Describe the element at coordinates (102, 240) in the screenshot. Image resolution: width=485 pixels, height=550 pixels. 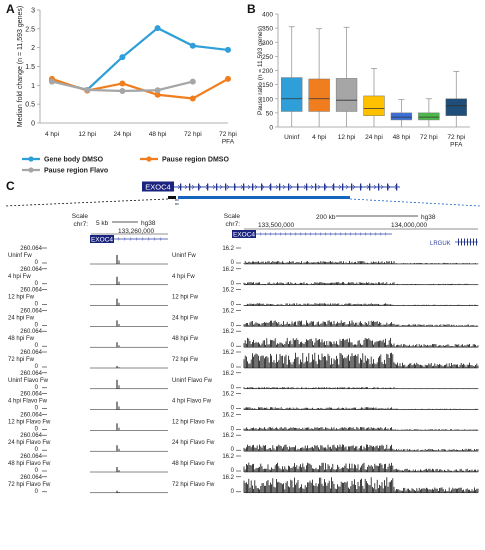
I see `gene-label: EXOC4` at that location.